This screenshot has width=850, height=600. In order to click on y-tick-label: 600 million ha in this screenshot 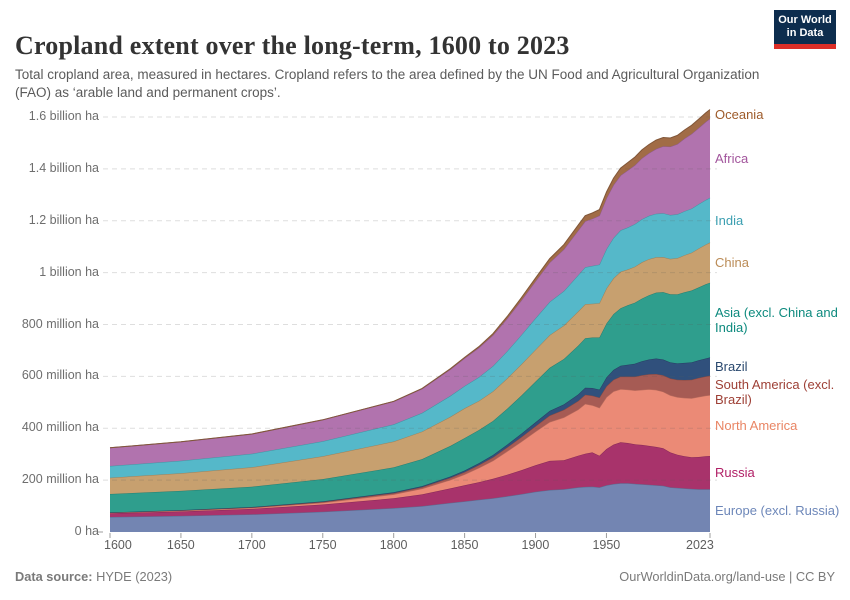, I will do `click(60, 375)`.